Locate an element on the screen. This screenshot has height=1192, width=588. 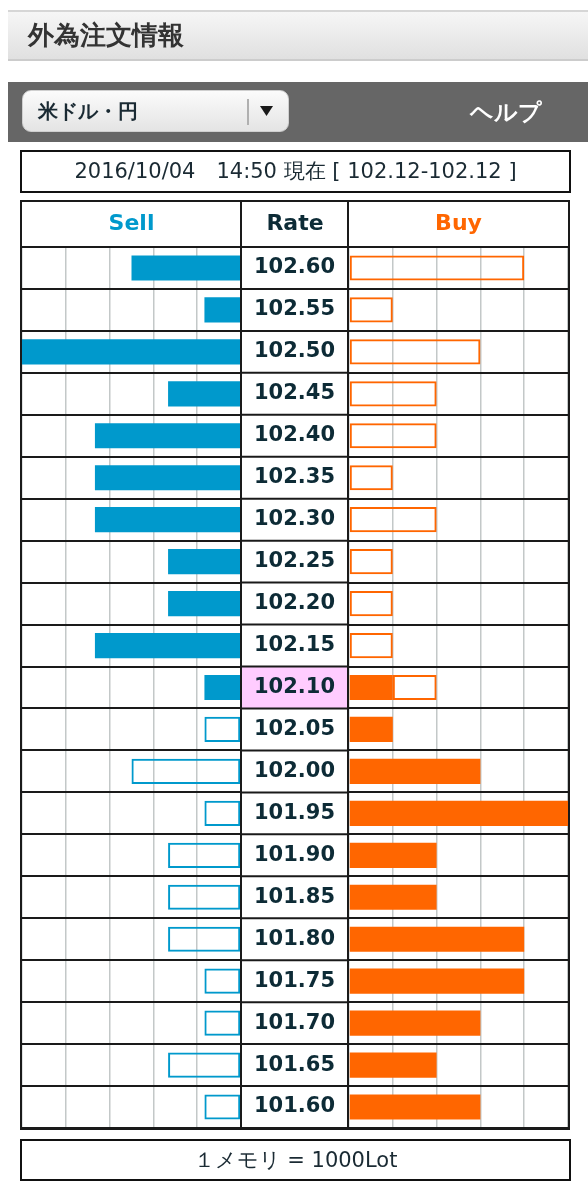
y-tick-label: 101.75 is located at coordinates (294, 979).